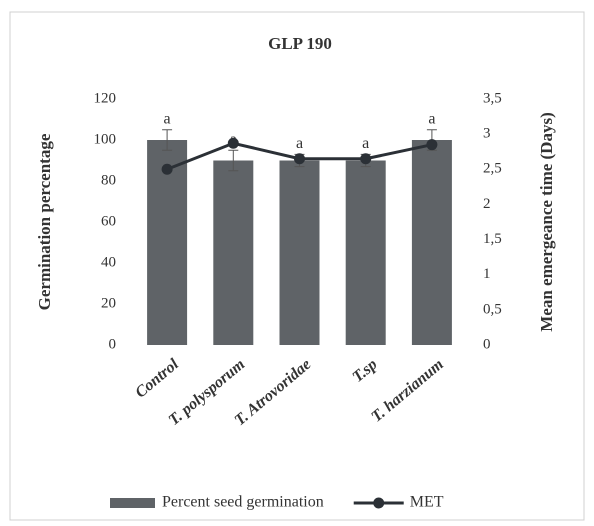 The width and height of the screenshot is (594, 526). Describe the element at coordinates (44, 221) in the screenshot. I see `y-axis-label: Germination percentage` at that location.